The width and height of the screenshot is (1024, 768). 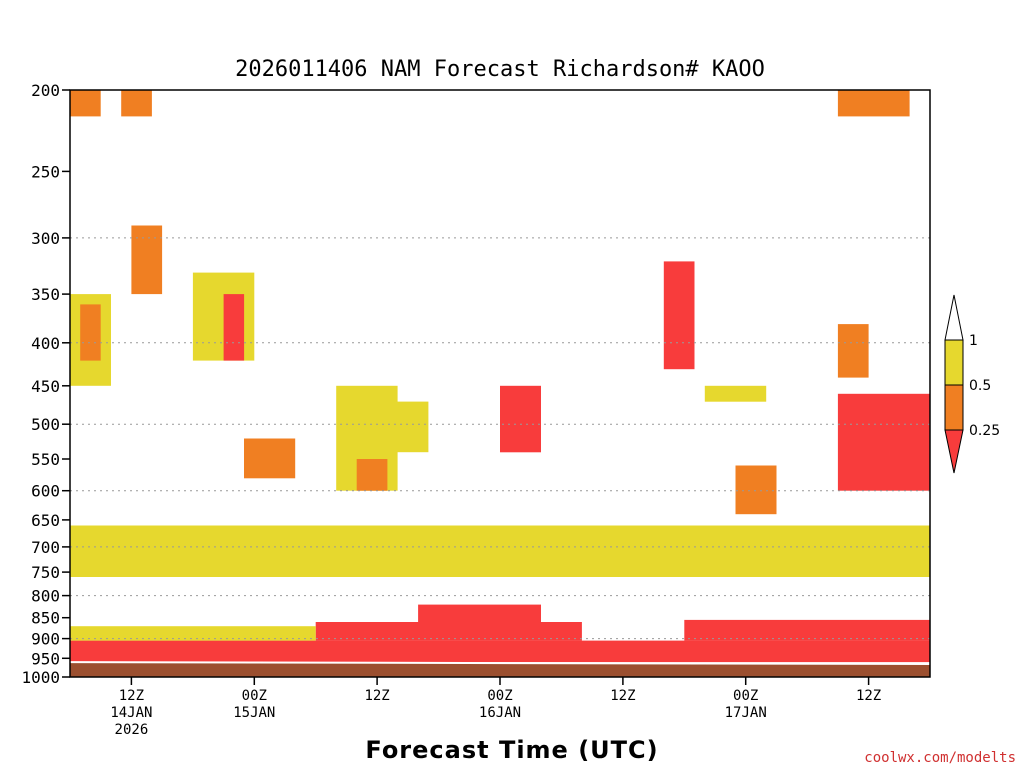 I want to click on ground-fill, so click(x=500, y=669).